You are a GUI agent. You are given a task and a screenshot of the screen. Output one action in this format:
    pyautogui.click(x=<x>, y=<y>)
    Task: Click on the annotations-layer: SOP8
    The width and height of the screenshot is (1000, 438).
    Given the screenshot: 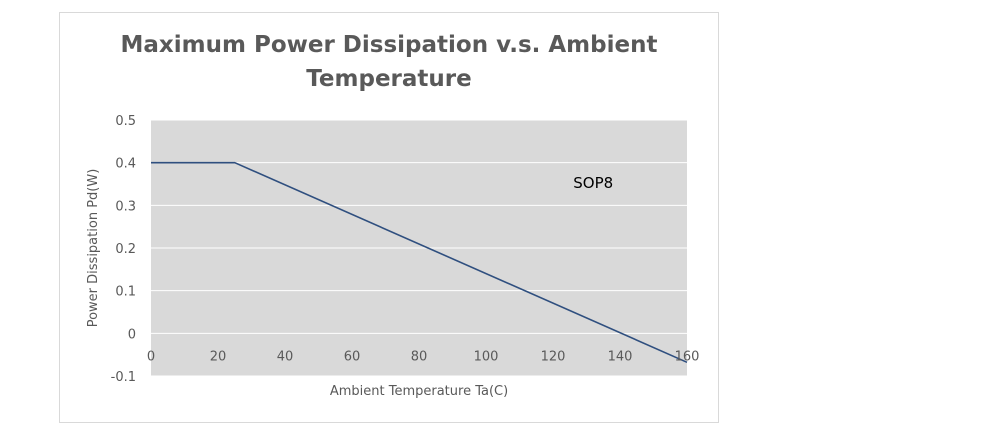 What is the action you would take?
    pyautogui.click(x=593, y=183)
    